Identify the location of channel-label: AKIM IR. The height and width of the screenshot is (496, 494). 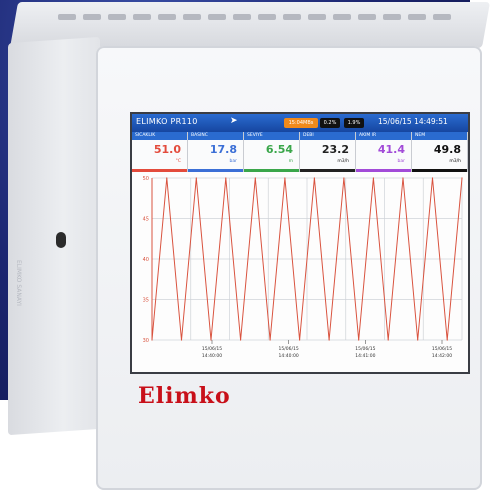
(383, 136).